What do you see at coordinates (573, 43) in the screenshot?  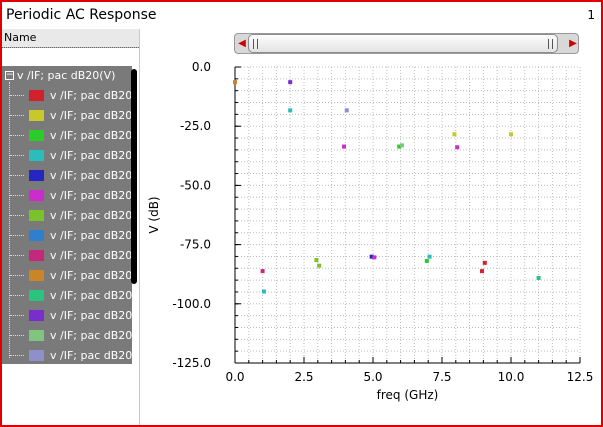 I see `scroll-right-arrow-icon: ▶` at bounding box center [573, 43].